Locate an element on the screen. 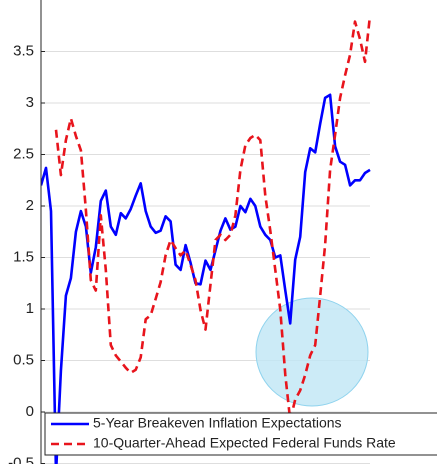  y-tick-label: 2 is located at coordinates (30, 205).